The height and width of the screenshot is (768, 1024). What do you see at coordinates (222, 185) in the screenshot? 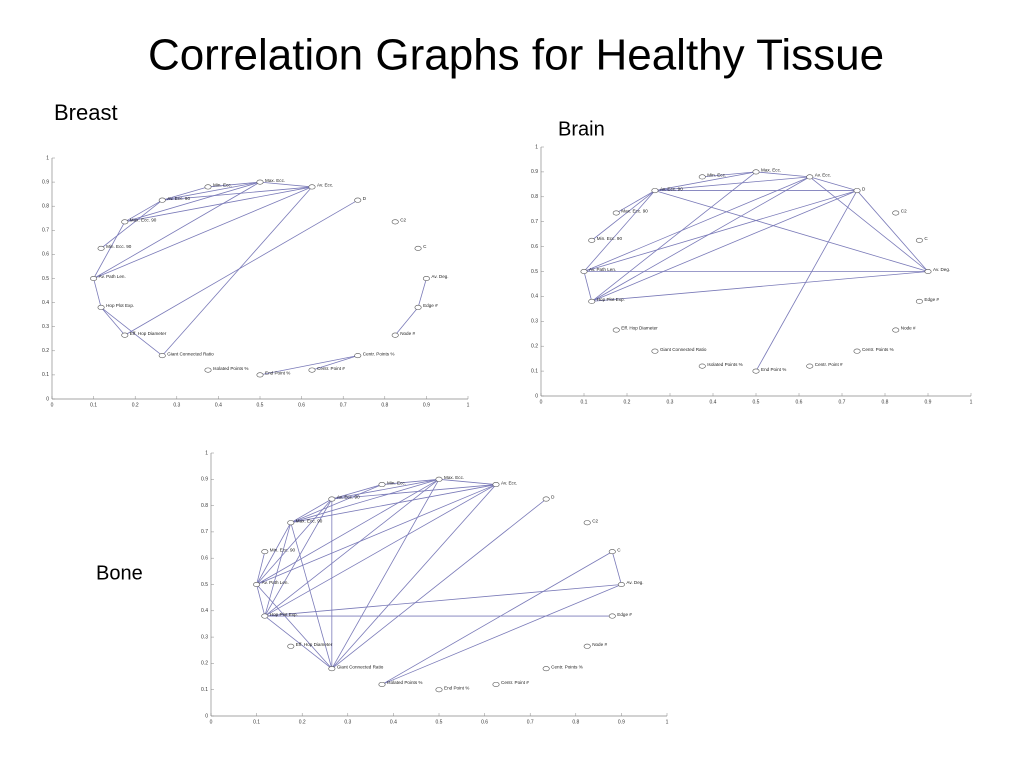
I see `node-label: Min. Ecc.` at bounding box center [222, 185].